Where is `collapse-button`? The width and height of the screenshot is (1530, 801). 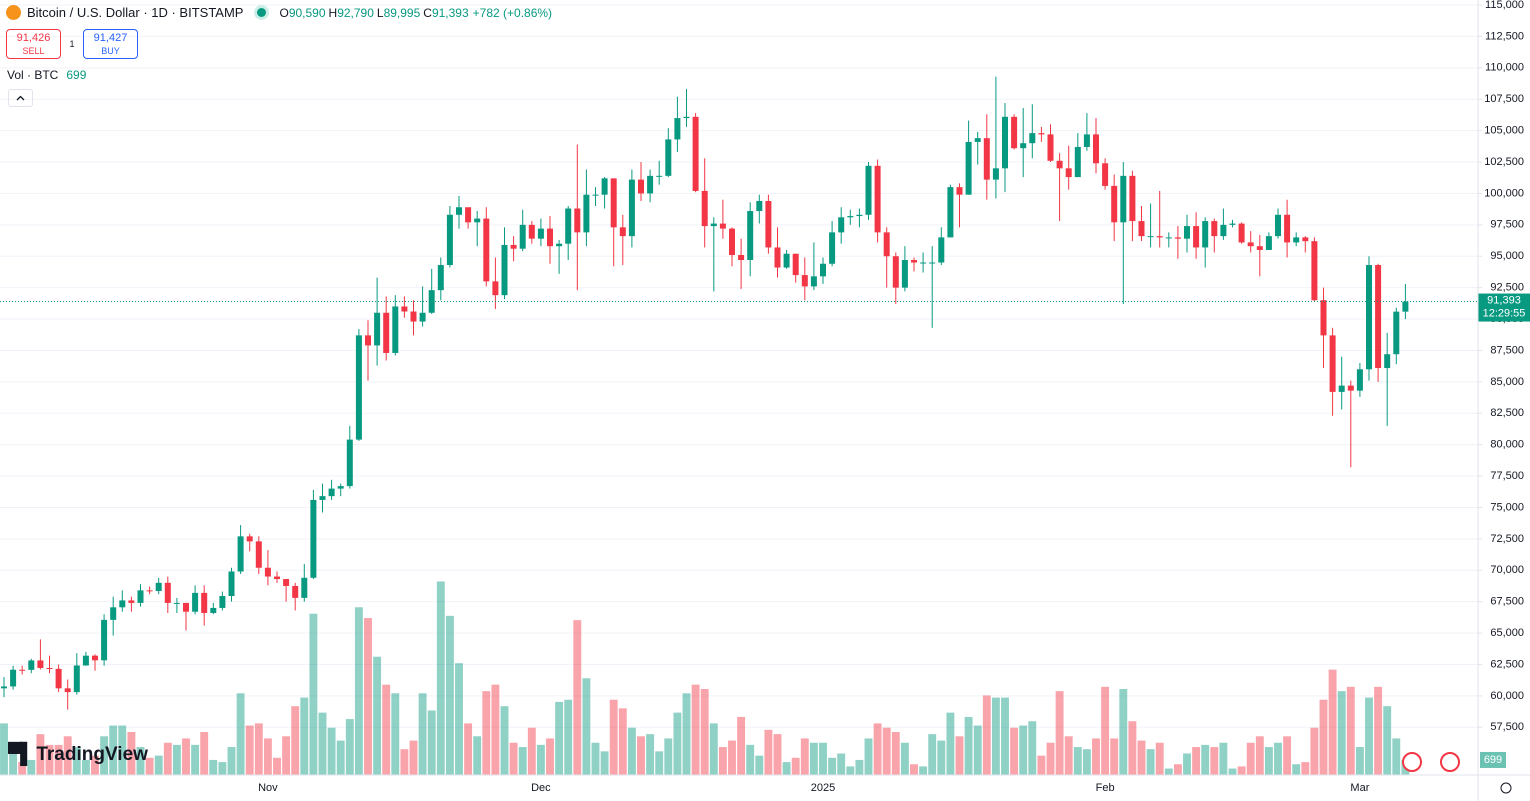 collapse-button is located at coordinates (20, 98).